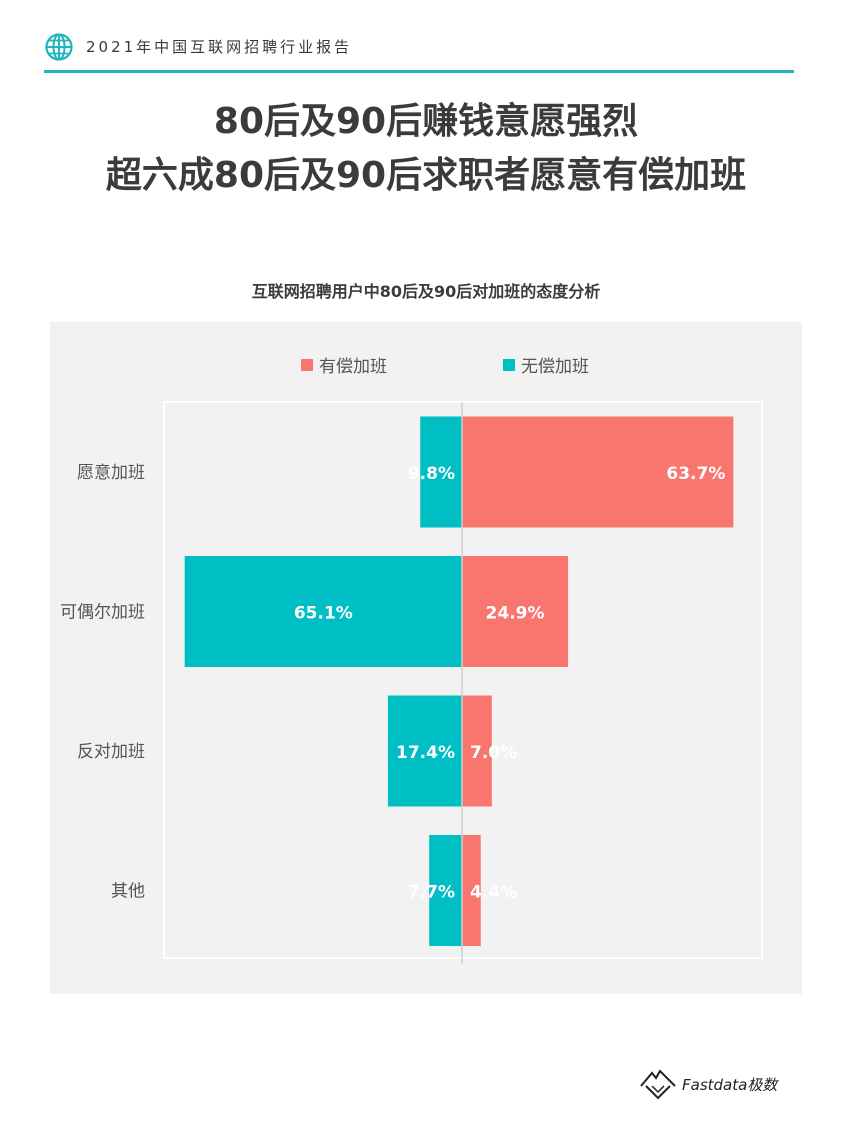 The image size is (852, 1136). What do you see at coordinates (219, 47) in the screenshot?
I see `report-title: 2021年中国互联网招聘行业报告` at bounding box center [219, 47].